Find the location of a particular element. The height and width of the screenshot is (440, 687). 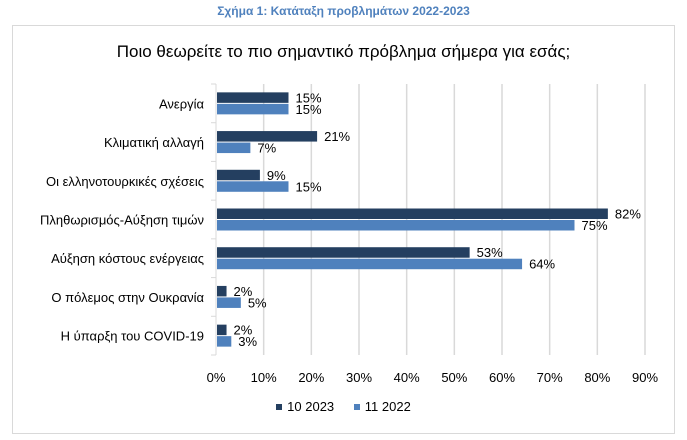

data-label: 53% is located at coordinates (490, 252).